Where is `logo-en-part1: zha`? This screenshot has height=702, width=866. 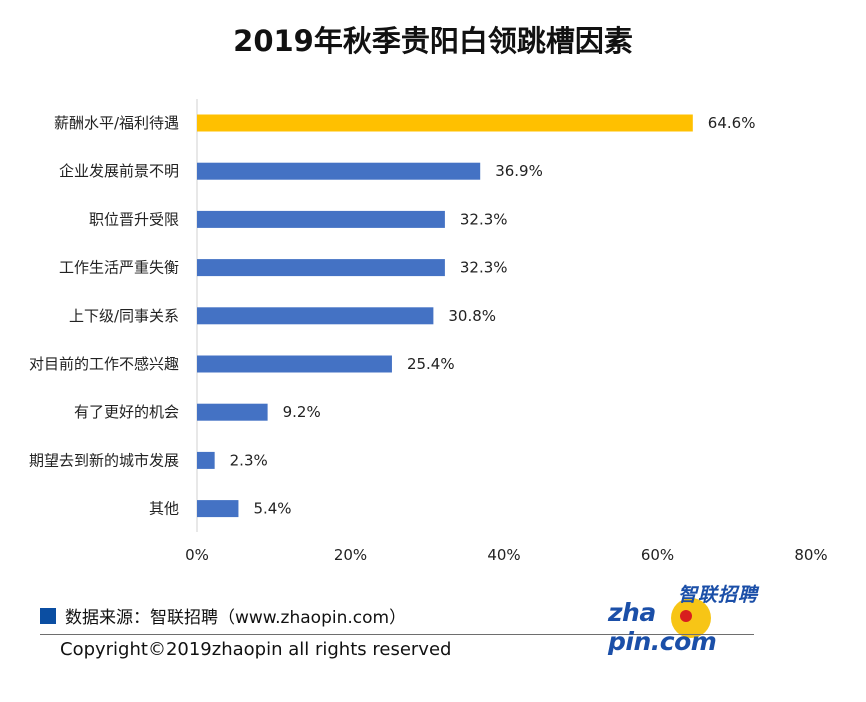
logo-en-part1: zha is located at coordinates (632, 612).